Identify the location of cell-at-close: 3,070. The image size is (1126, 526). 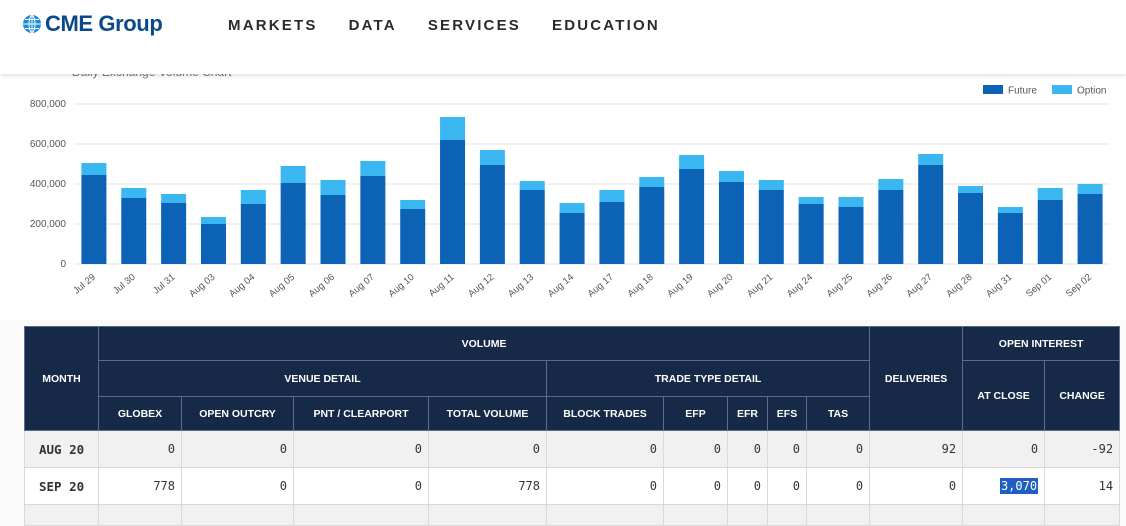
(1004, 486).